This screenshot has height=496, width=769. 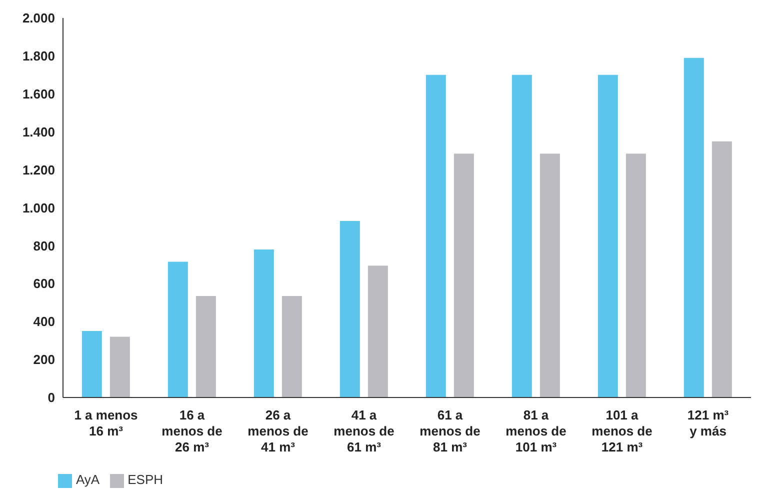 What do you see at coordinates (708, 422) in the screenshot?
I see `x-tick-label: 121 m³ y más` at bounding box center [708, 422].